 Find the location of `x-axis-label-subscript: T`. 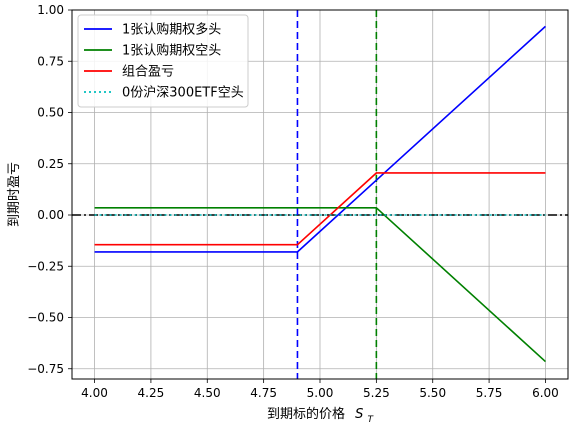

x-axis-label-subscript: T is located at coordinates (371, 420).